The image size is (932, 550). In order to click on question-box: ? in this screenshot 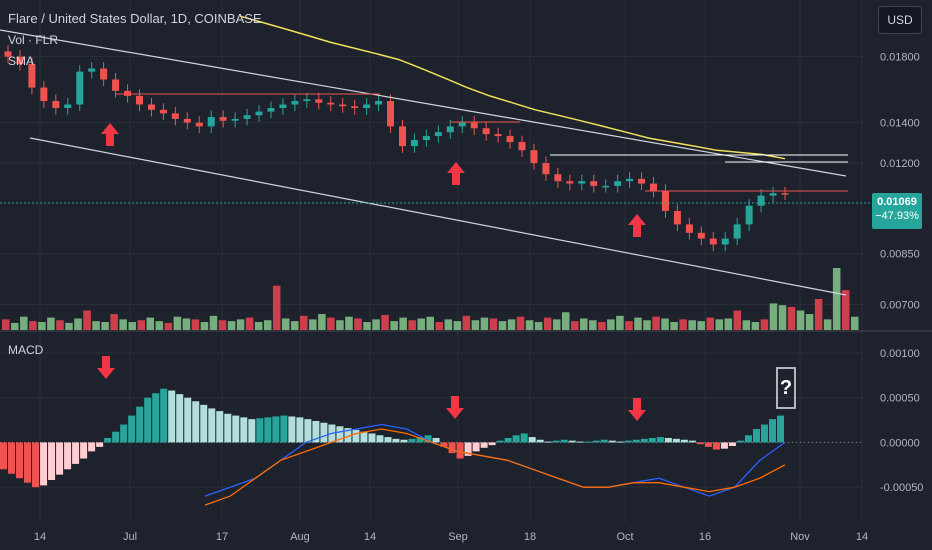, I will do `click(786, 388)`.